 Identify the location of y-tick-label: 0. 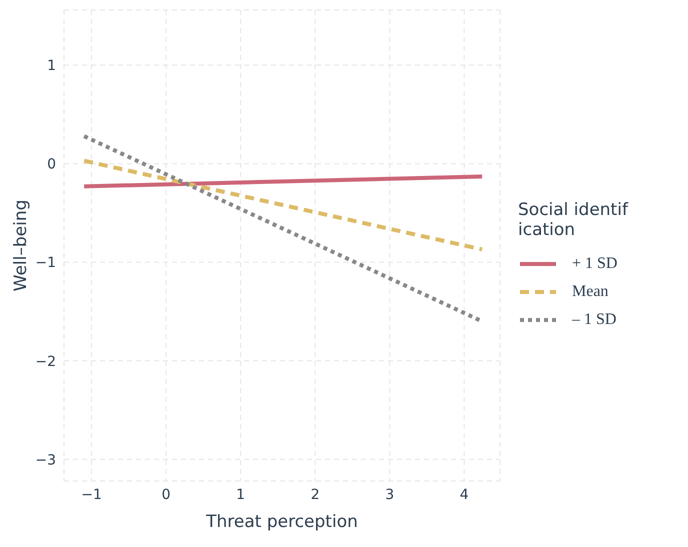
(51, 164).